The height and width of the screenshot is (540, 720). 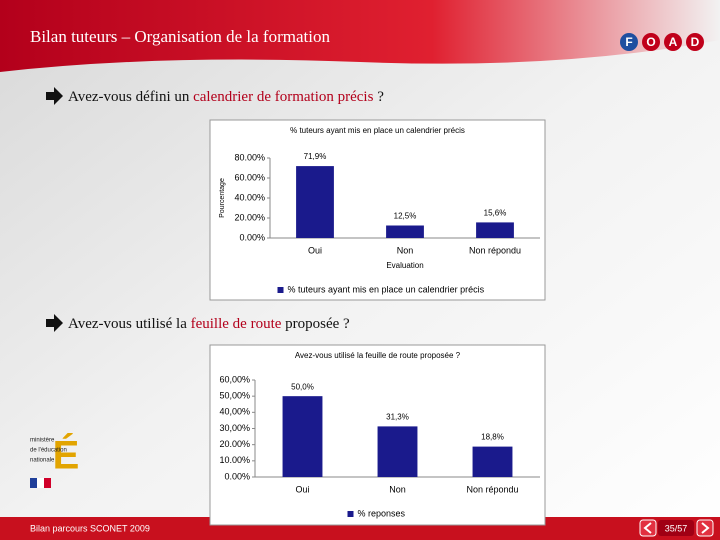 What do you see at coordinates (234, 428) in the screenshot?
I see `y-tick-label: 30,00%` at bounding box center [234, 428].